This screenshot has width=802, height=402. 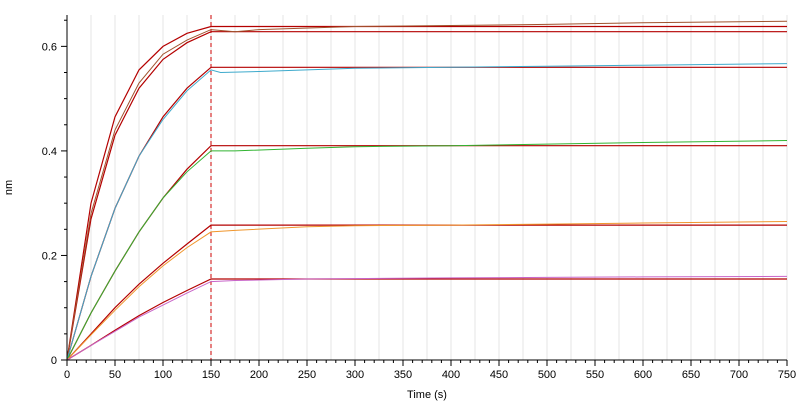 I want to click on x-tick-label: 250, so click(x=307, y=375).